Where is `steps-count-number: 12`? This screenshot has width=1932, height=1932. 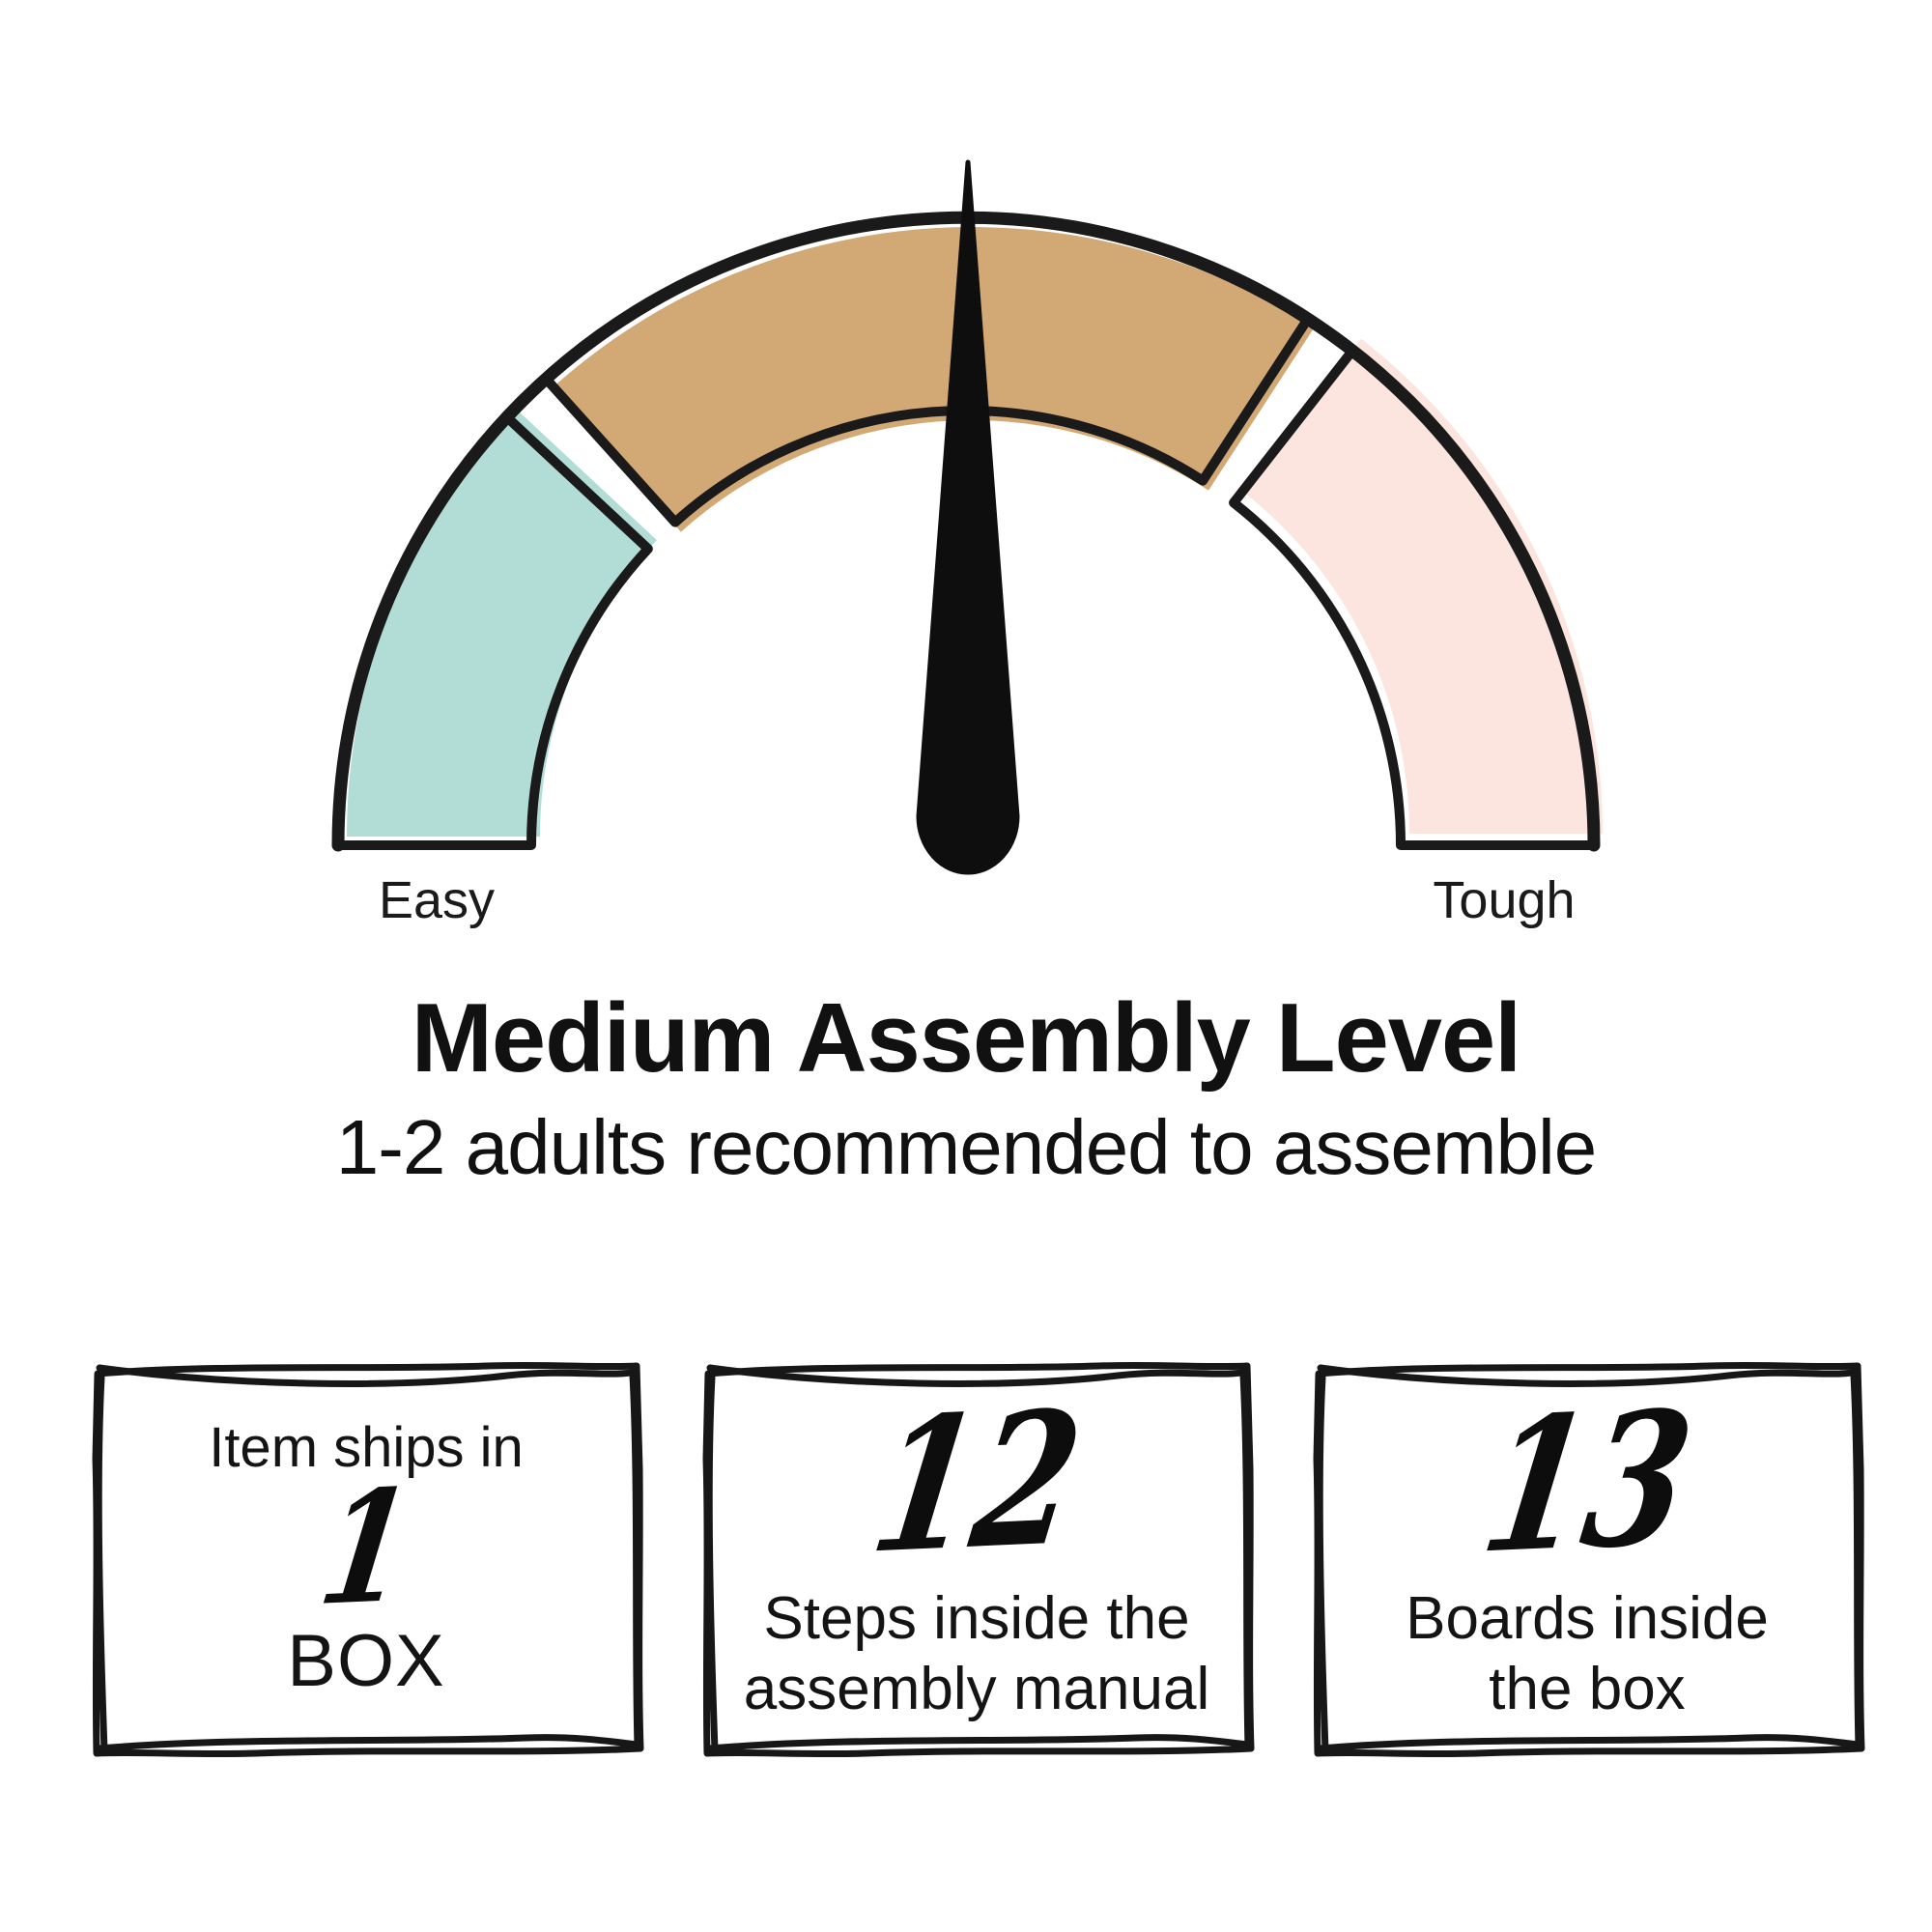 steps-count-number: 12 is located at coordinates (977, 1482).